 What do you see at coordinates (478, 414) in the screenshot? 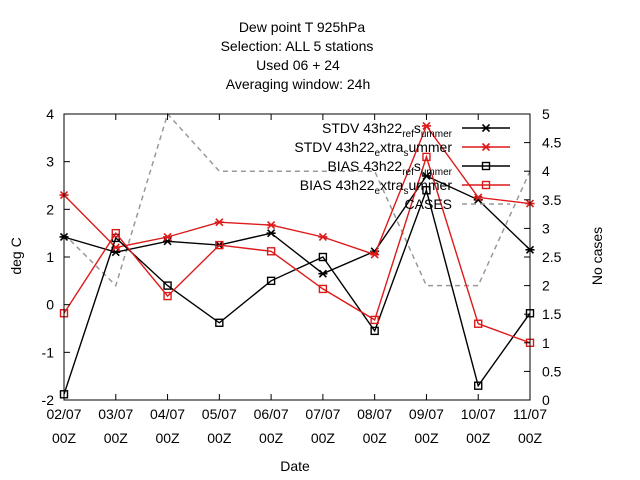
I see `x-tick-label-date: 10/07` at bounding box center [478, 414].